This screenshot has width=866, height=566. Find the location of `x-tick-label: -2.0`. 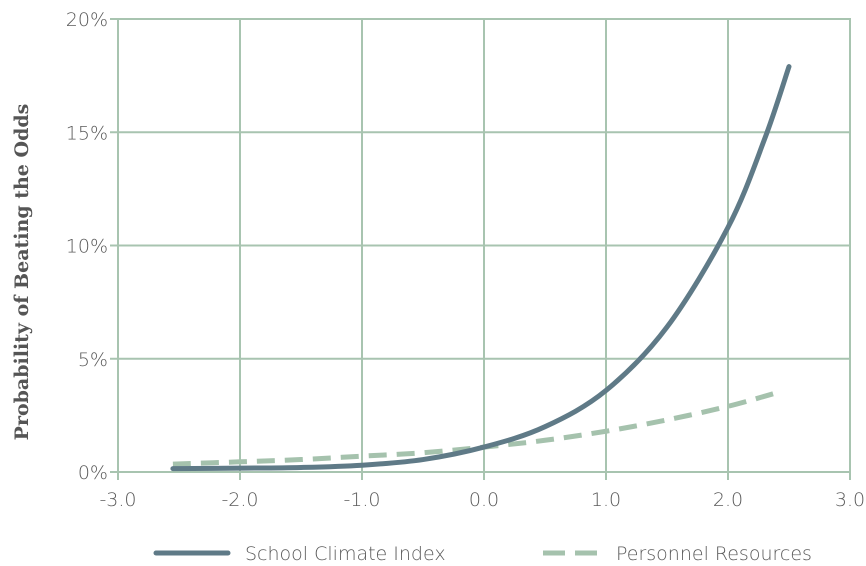

x-tick-label: -2.0 is located at coordinates (239, 500).